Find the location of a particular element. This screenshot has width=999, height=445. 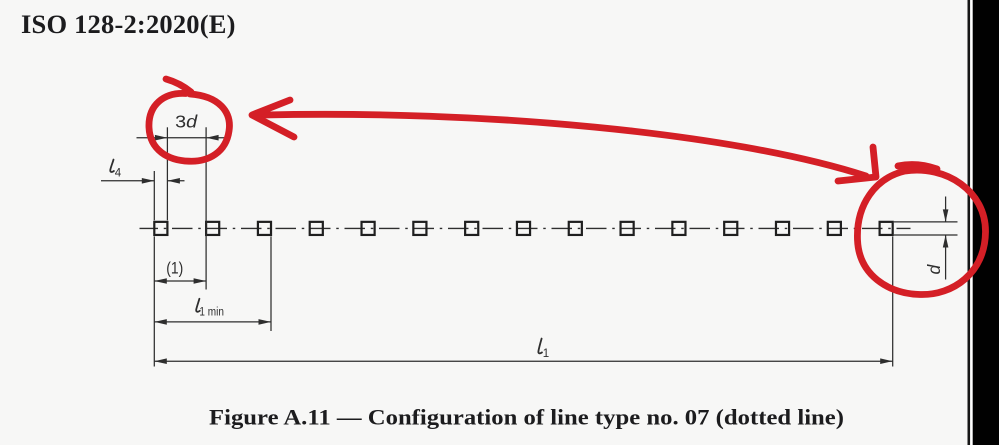

svg-text: ISO 128-2:2020(E) is located at coordinates (128, 24).